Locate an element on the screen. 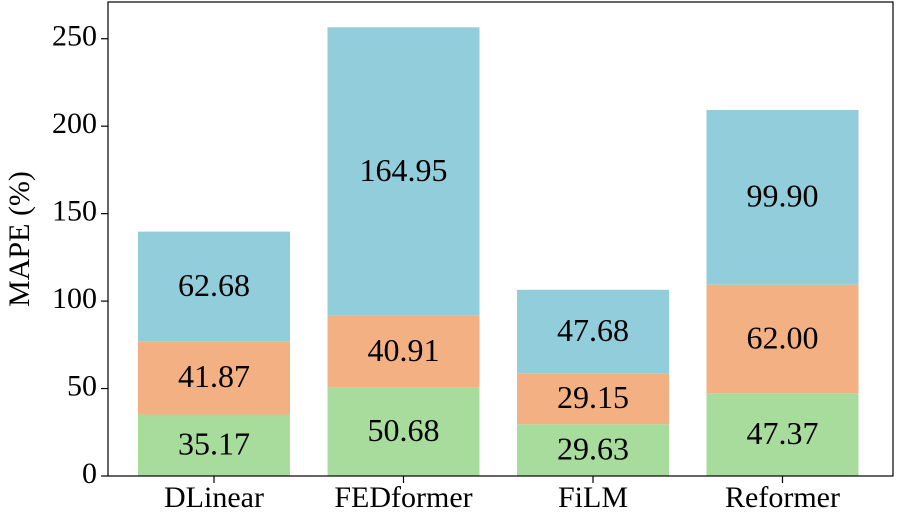 The width and height of the screenshot is (897, 512). value-label: 29.15 is located at coordinates (593, 397).